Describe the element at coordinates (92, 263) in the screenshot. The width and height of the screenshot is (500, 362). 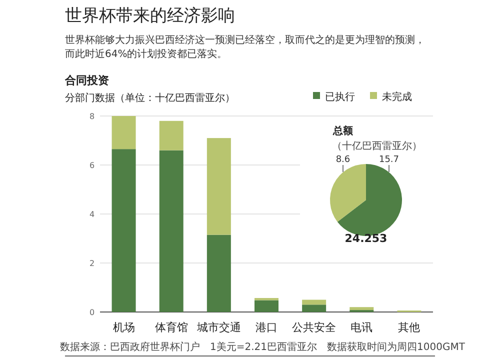
I see `y-tick-label: 2` at that location.